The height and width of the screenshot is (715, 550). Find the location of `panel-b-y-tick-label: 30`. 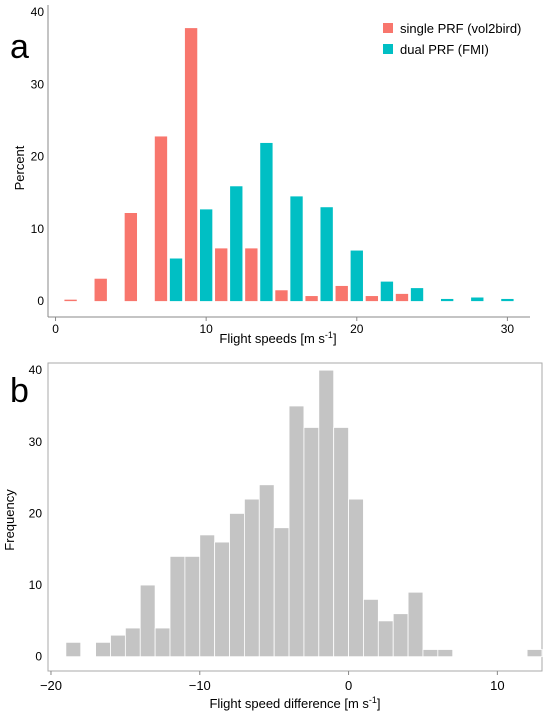

panel-b-y-tick-label: 30 is located at coordinates (36, 442).